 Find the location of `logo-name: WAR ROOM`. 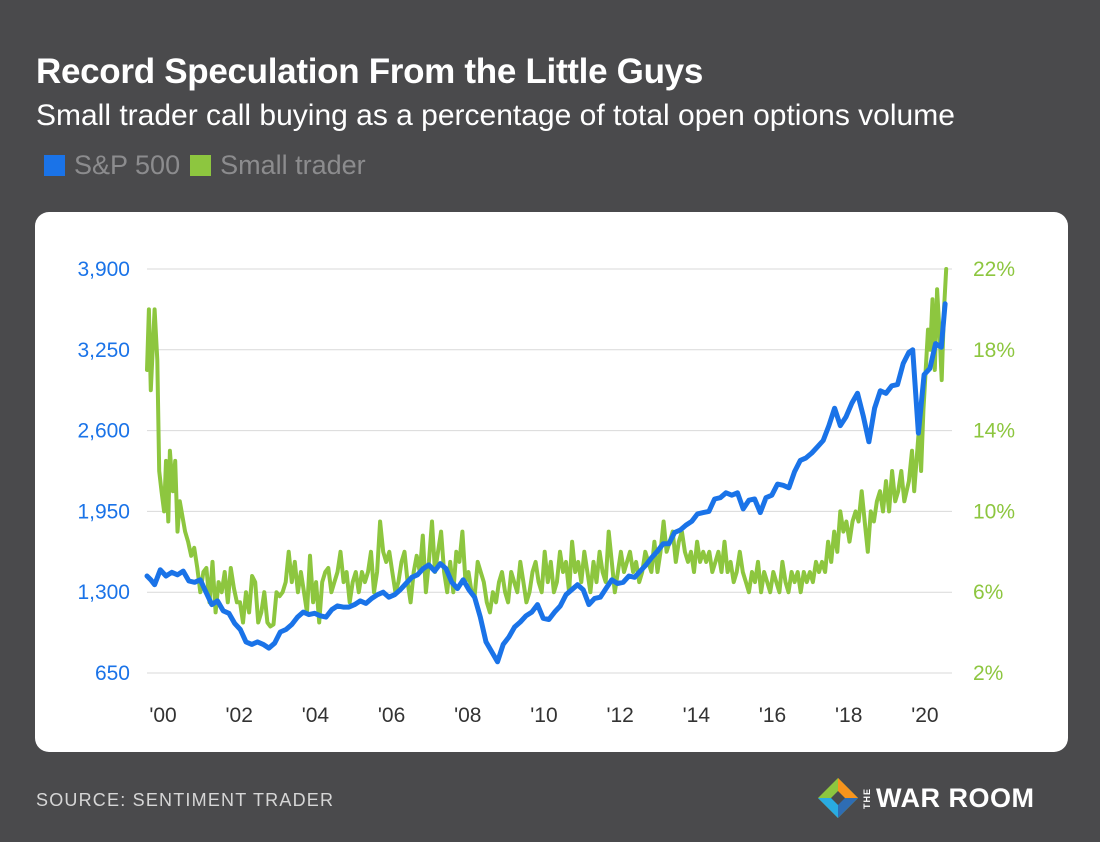

logo-name: WAR ROOM is located at coordinates (955, 797).